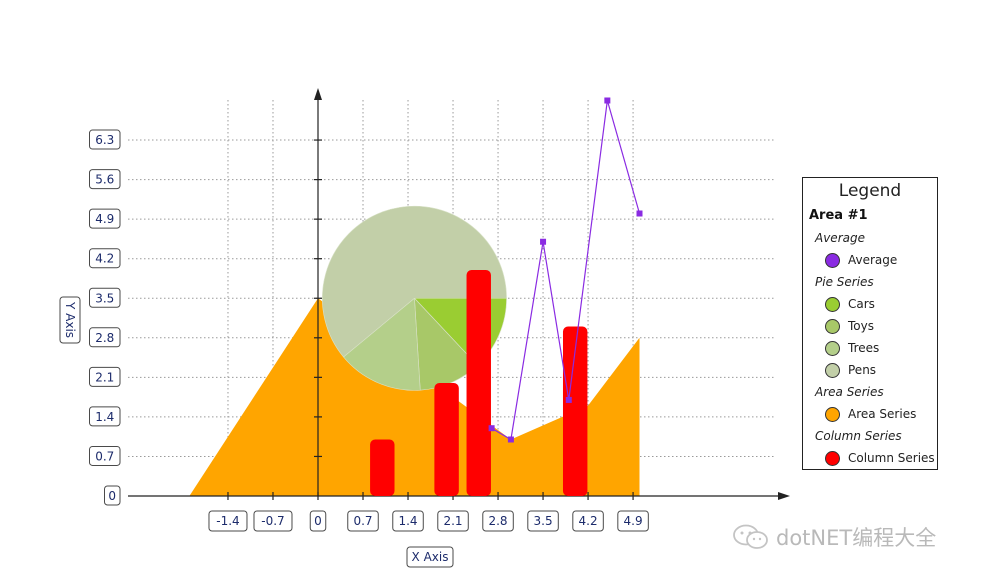 The height and width of the screenshot is (578, 985). I want to click on legend-group-1: Pie Series, so click(844, 282).